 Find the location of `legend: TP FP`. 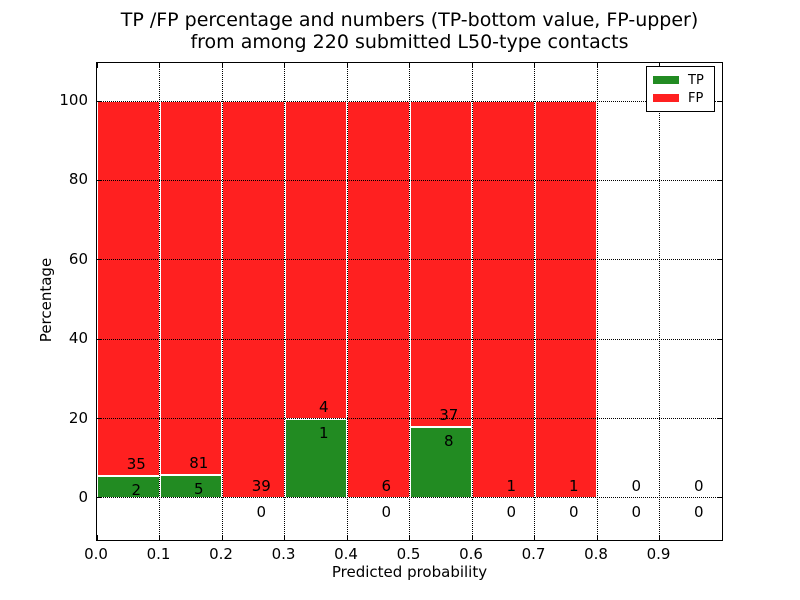

legend: TP FP is located at coordinates (680, 89).